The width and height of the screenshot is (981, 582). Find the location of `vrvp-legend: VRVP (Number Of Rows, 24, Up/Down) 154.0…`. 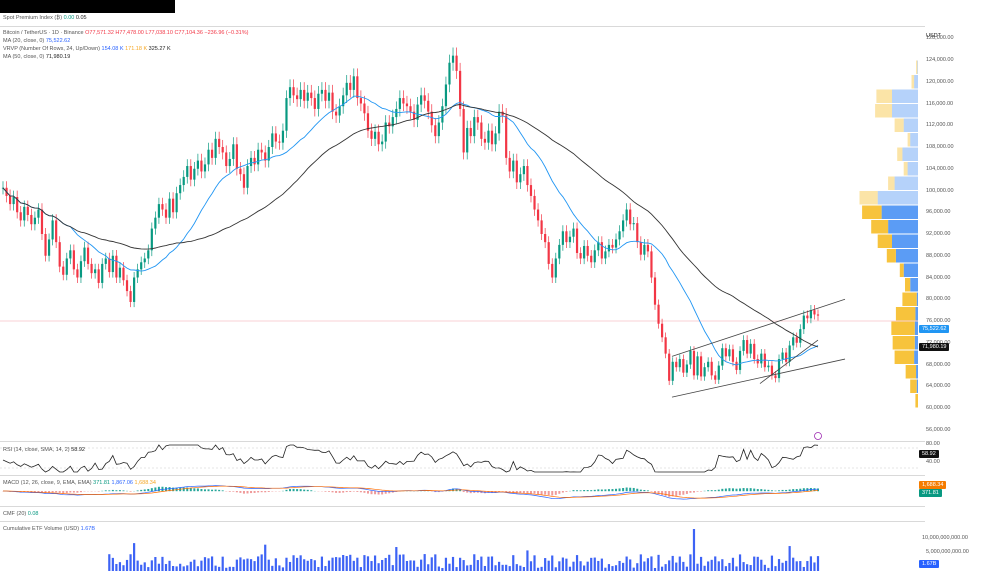

vrvp-legend: VRVP (Number Of Rows, 24, Up/Down) 154.0… is located at coordinates (87, 49).